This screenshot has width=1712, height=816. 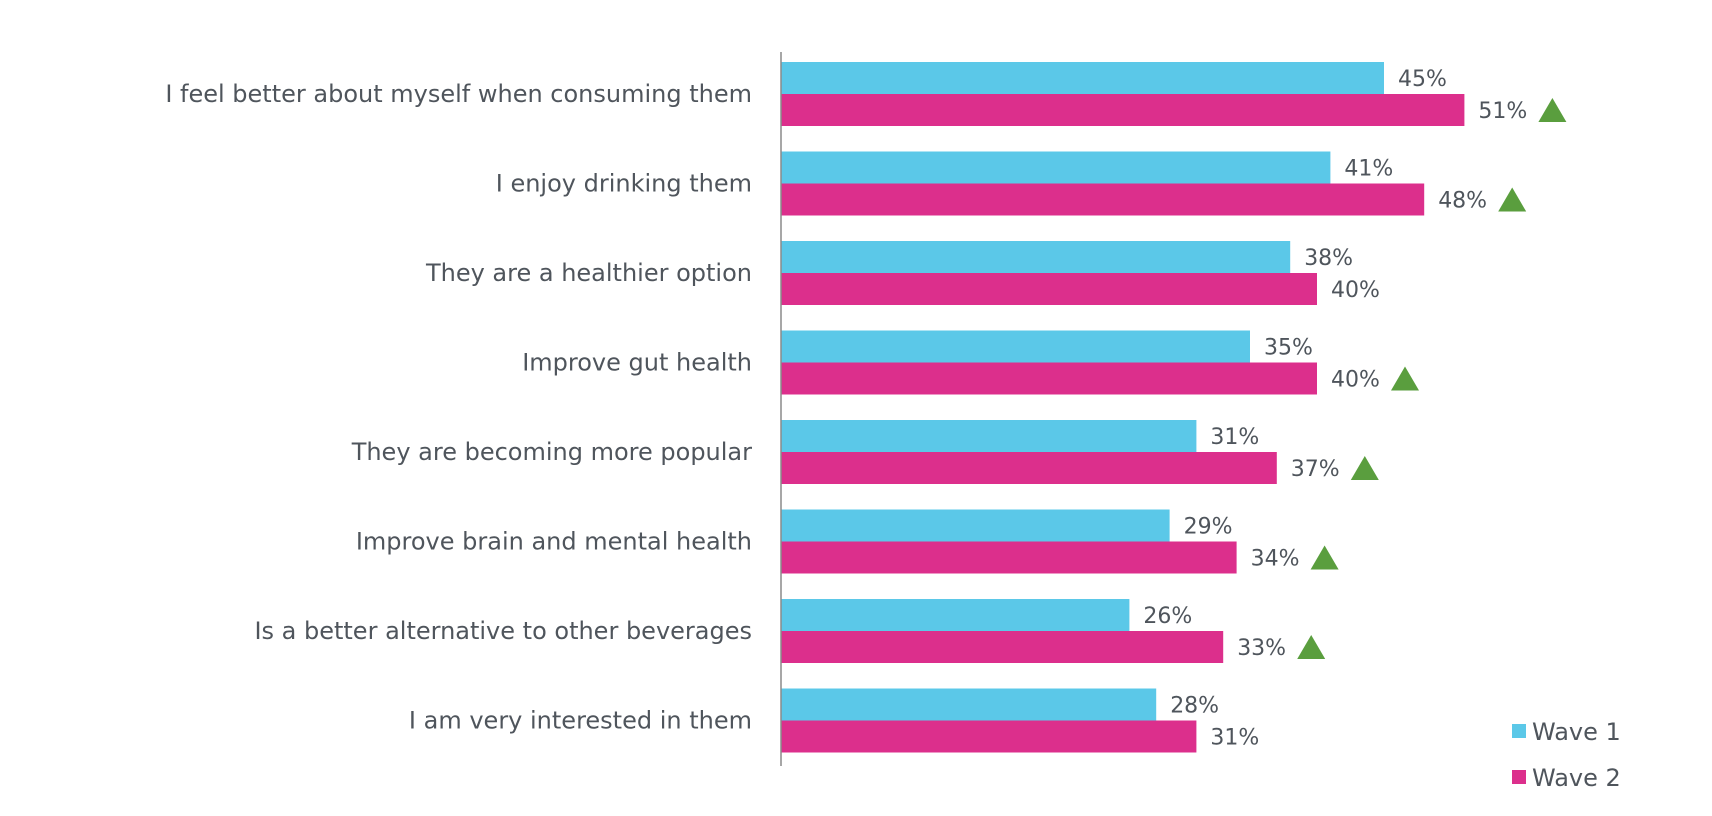 I want to click on data-label: 35%, so click(x=1288, y=348).